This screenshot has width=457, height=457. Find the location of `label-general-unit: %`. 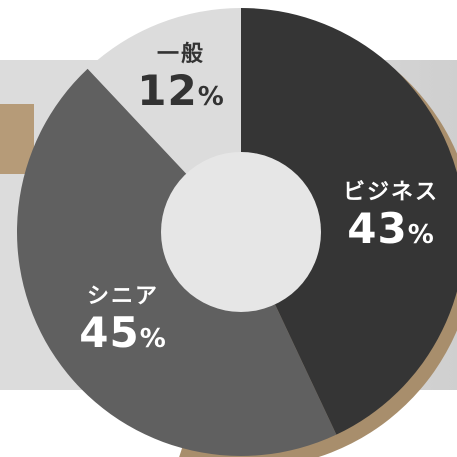

label-general-unit: % is located at coordinates (211, 97).